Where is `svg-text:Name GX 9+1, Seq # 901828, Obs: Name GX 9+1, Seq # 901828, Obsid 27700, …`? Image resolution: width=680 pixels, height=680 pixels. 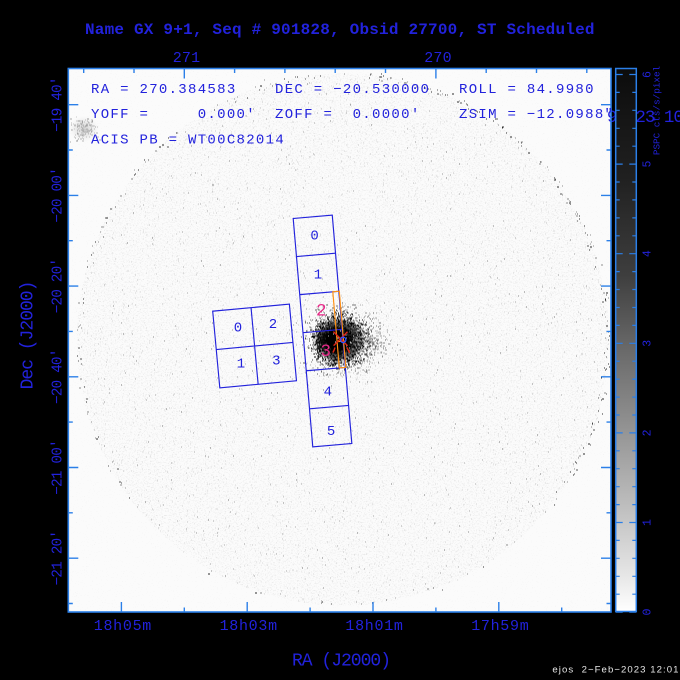
svg-text:Name GX 9+1, Seq # 901828, Obs: Name GX 9+1, Seq # 901828, Obsid 27700, … is located at coordinates (340, 30).